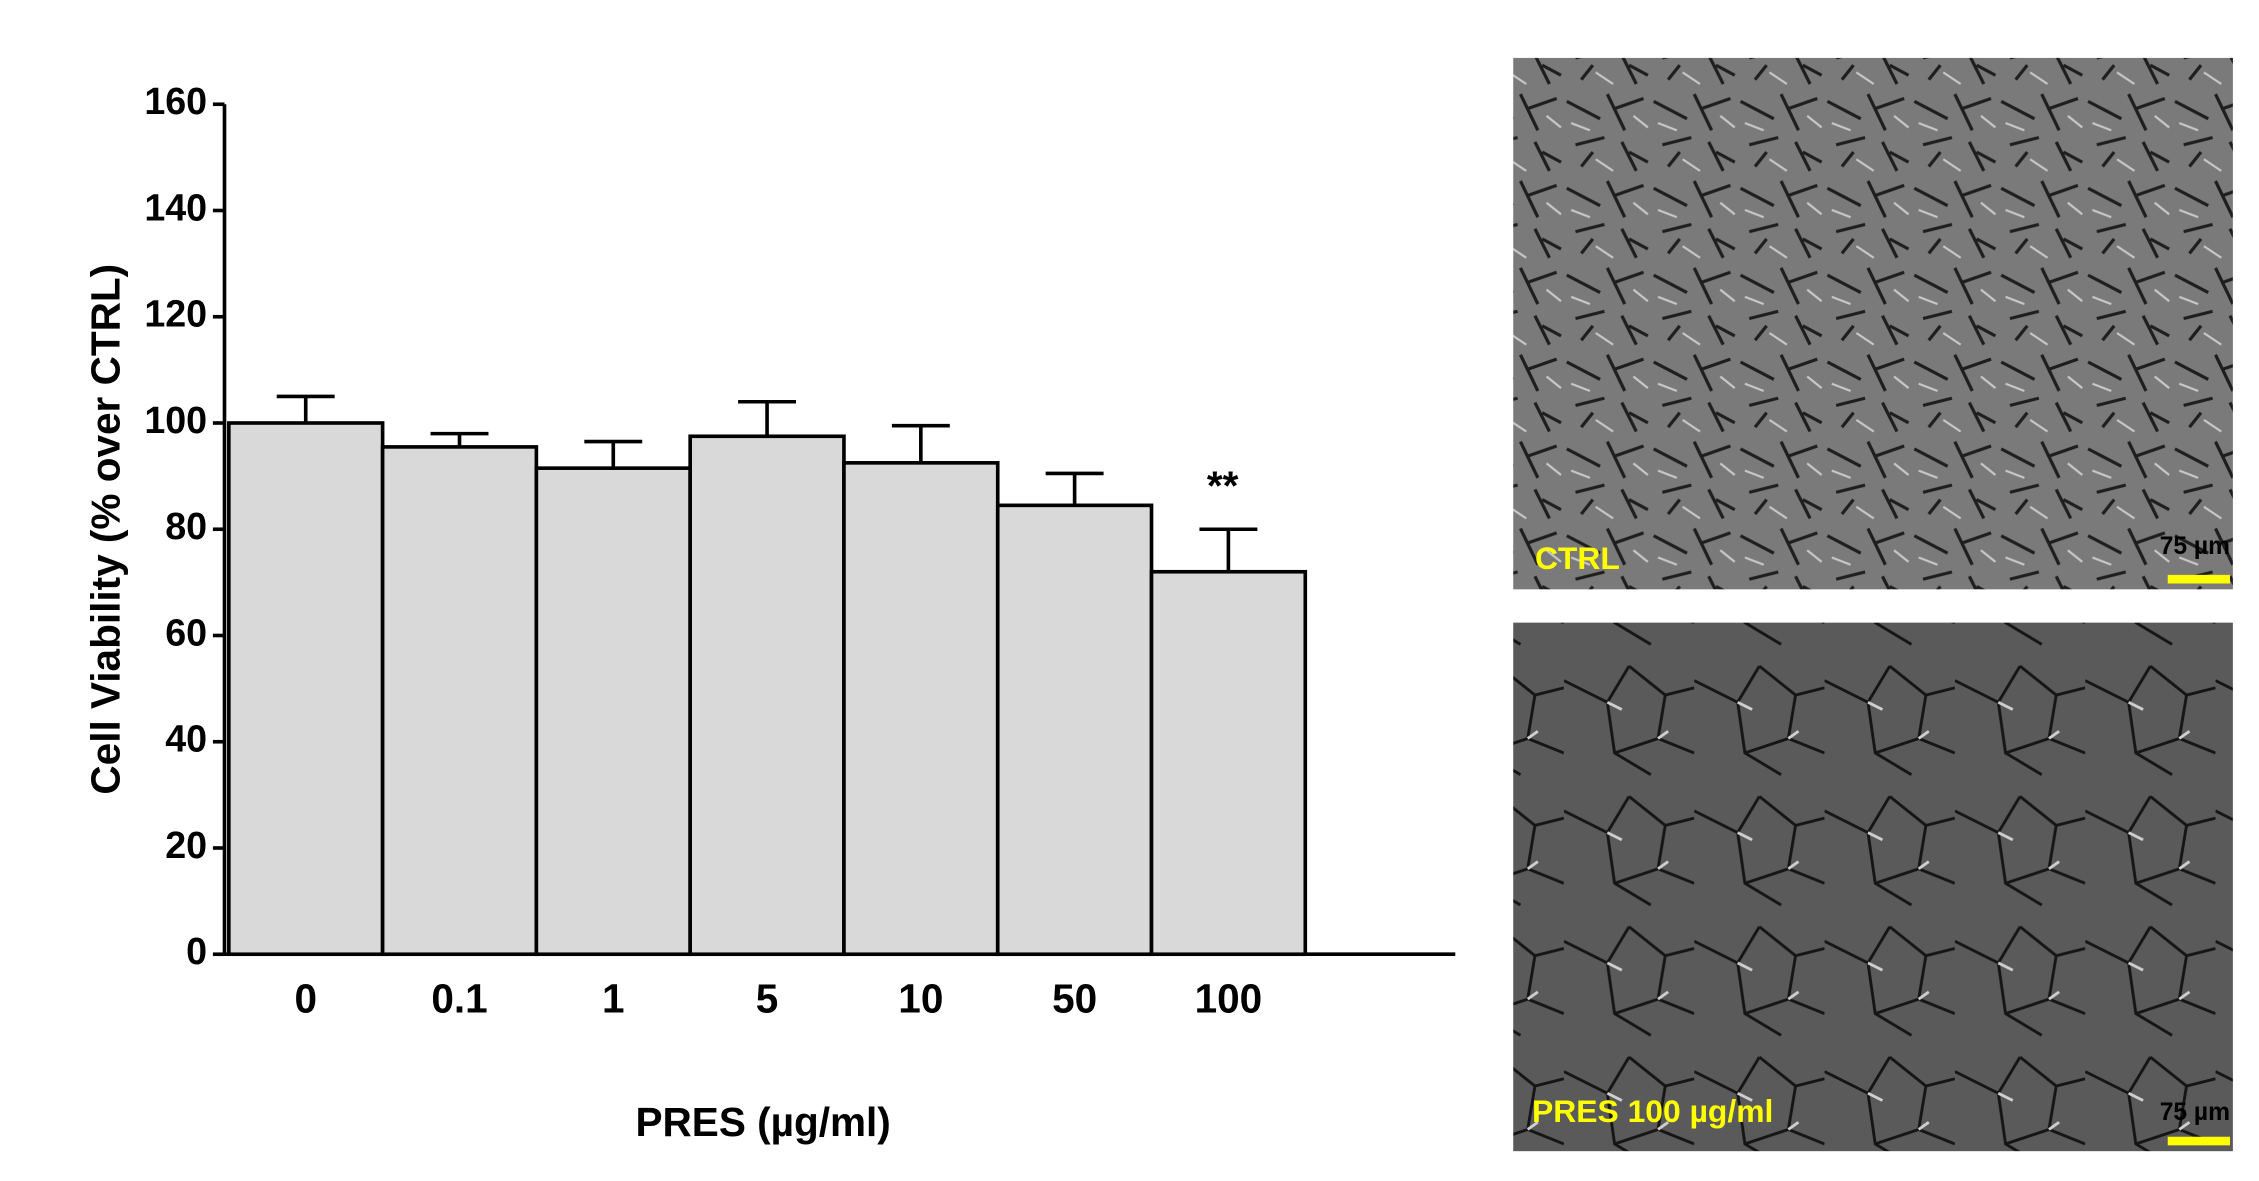 This screenshot has height=1181, width=2259. I want to click on x-tick-label: 10, so click(920, 999).